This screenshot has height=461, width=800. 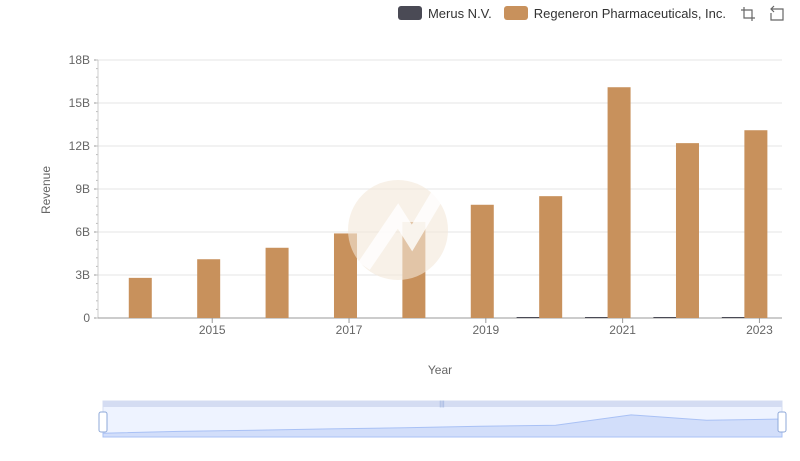 What do you see at coordinates (482, 261) in the screenshot?
I see `bar-regeneron-2019` at bounding box center [482, 261].